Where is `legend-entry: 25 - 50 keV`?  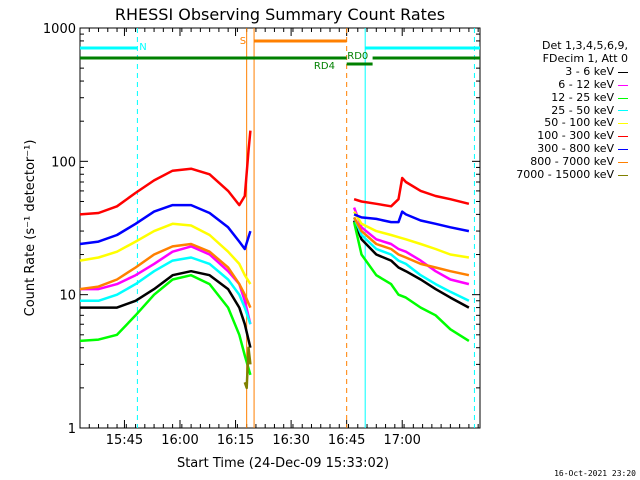
legend-entry: 25 - 50 keV is located at coordinates (572, 110).